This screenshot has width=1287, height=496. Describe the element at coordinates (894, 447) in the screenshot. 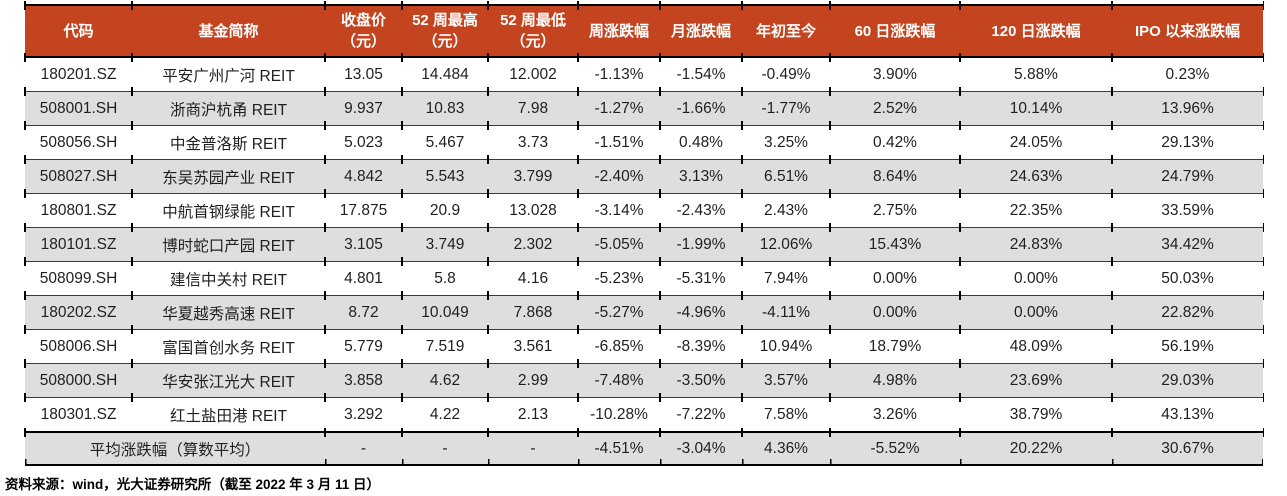

I see `summary-value-cell: -5.52%` at that location.